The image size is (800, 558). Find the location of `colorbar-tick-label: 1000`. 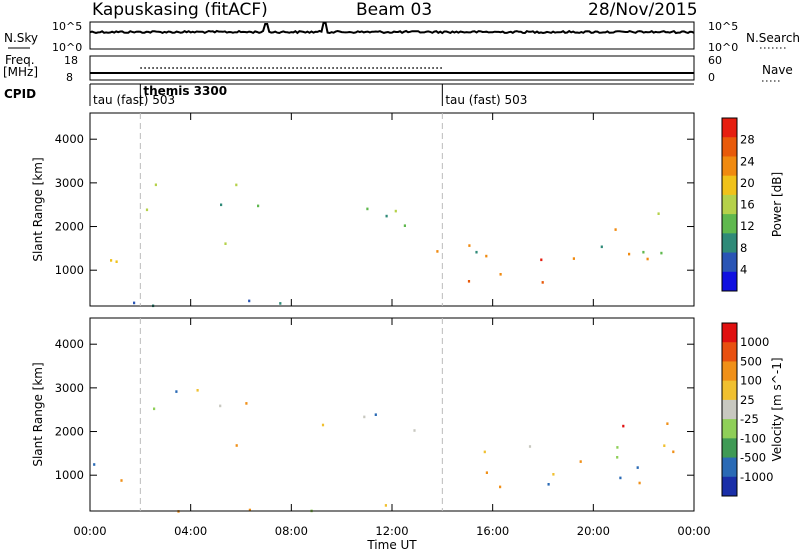

colorbar-tick-label: 1000 is located at coordinates (754, 342).